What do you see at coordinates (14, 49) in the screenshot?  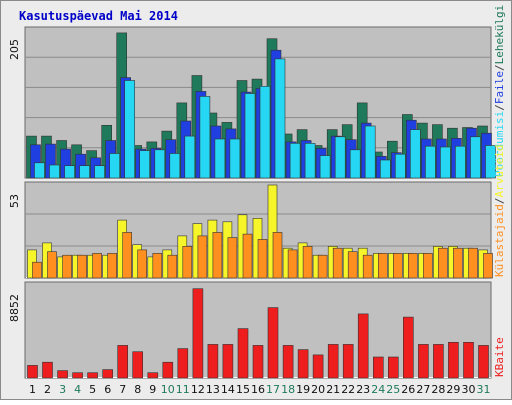 I see `y-max-label: 205` at bounding box center [14, 49].